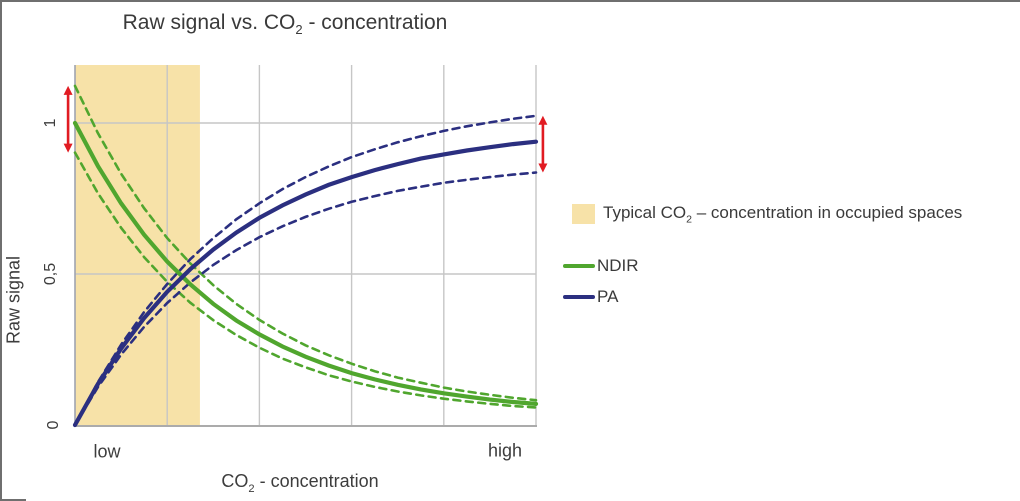  Describe the element at coordinates (579, 297) in the screenshot. I see `pa-legend-line` at that location.